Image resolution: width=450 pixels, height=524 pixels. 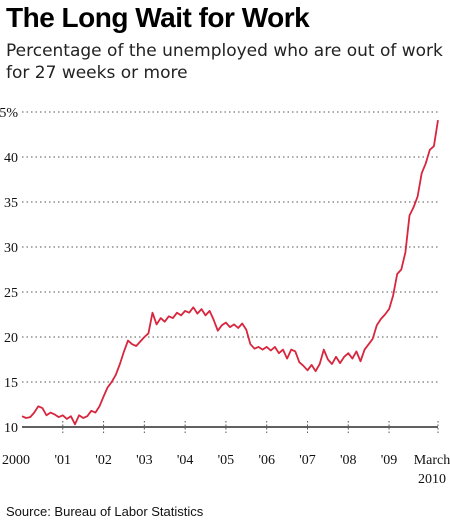 I want to click on y-tick-labels: 10 15 20 25 30 35 40 45%, so click(x=9, y=271).